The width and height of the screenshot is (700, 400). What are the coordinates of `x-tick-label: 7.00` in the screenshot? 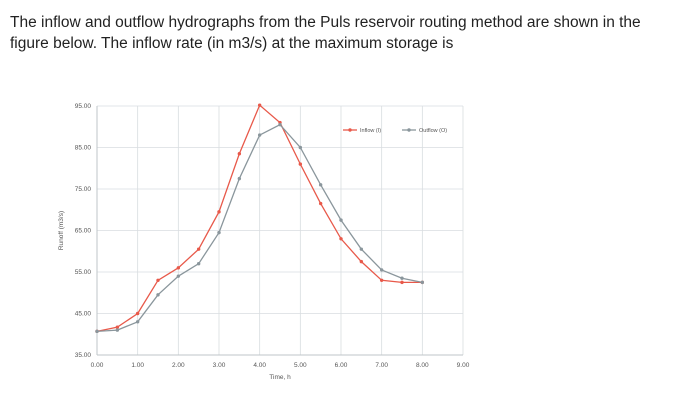 It's located at (381, 365).